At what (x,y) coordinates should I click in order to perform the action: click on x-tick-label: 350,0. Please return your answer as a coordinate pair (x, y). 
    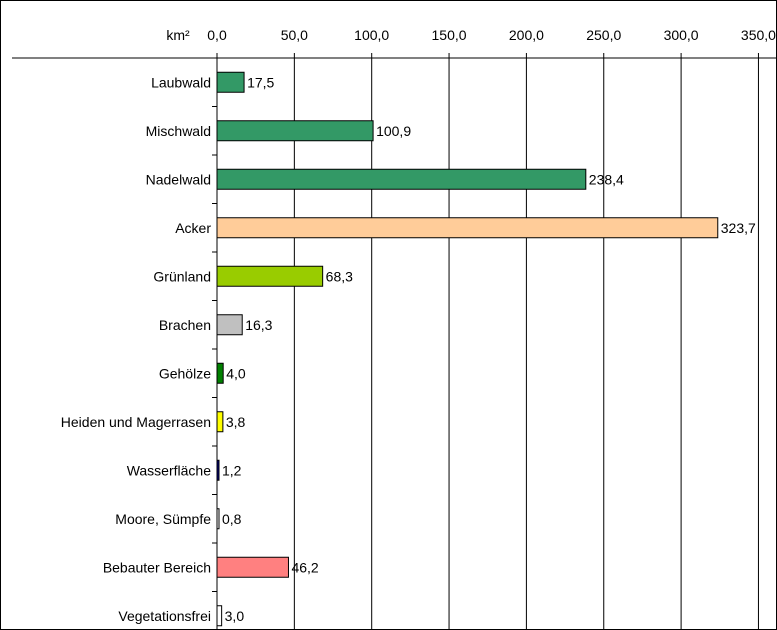
    Looking at the image, I should click on (758, 35).